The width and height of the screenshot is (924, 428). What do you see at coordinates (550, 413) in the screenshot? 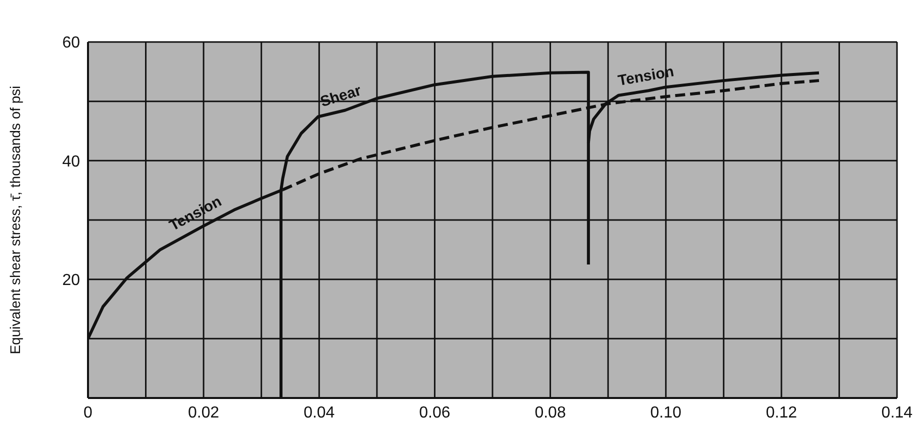
I see `x-tick-label: 0.08` at bounding box center [550, 413].